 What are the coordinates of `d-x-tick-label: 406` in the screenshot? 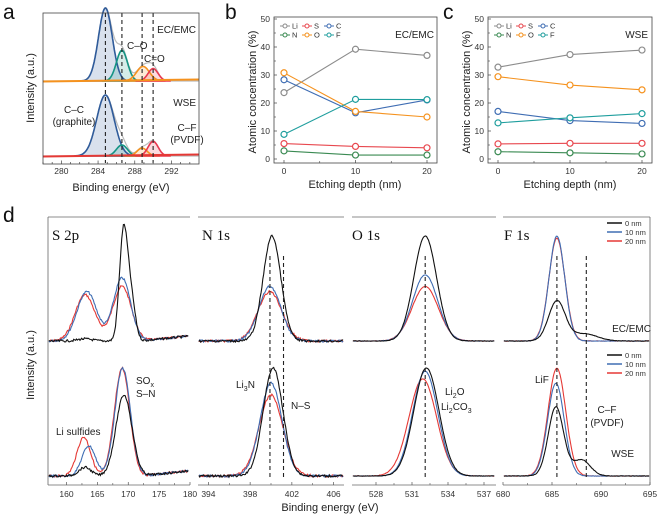 It's located at (333, 494).